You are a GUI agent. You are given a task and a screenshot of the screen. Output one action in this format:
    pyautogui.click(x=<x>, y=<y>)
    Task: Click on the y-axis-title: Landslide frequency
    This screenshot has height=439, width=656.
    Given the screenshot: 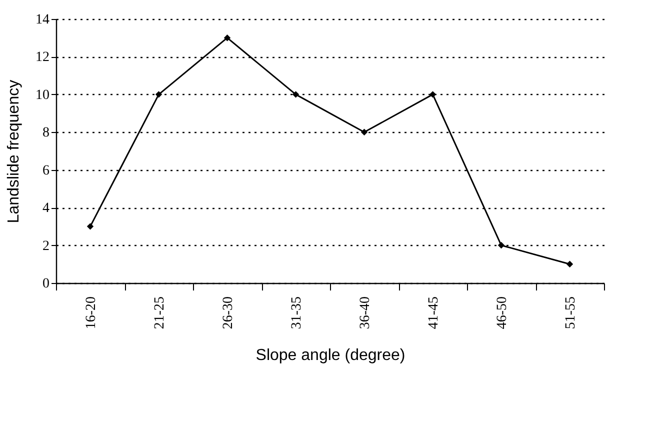 What is the action you would take?
    pyautogui.click(x=14, y=152)
    